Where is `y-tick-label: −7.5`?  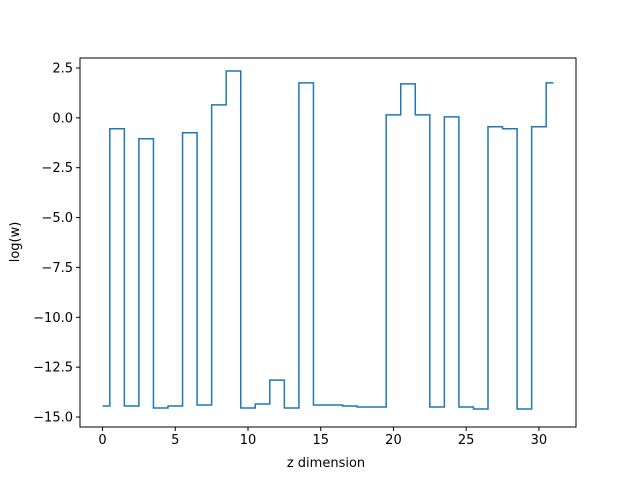 y-tick-label: −7.5 is located at coordinates (57, 268).